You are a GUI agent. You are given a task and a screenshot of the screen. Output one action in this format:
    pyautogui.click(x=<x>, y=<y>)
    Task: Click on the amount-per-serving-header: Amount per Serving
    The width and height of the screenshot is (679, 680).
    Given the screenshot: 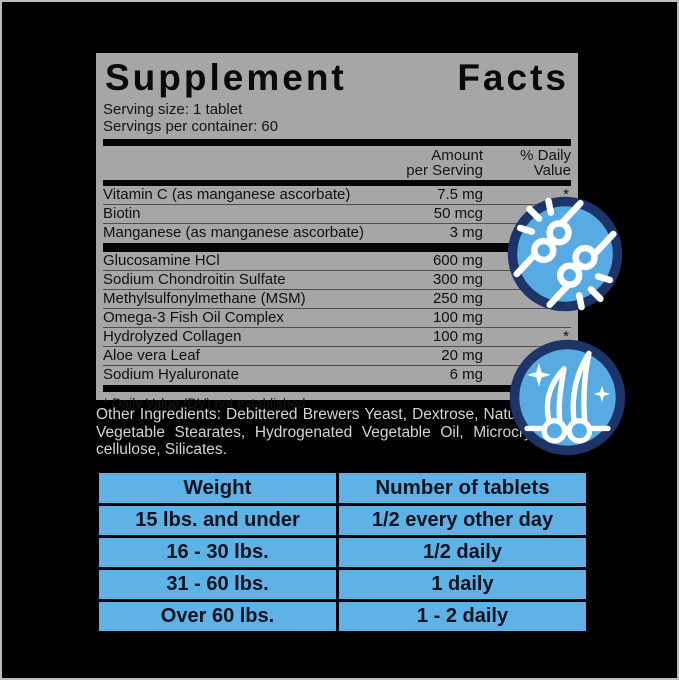 What is the action you would take?
    pyautogui.click(x=444, y=163)
    